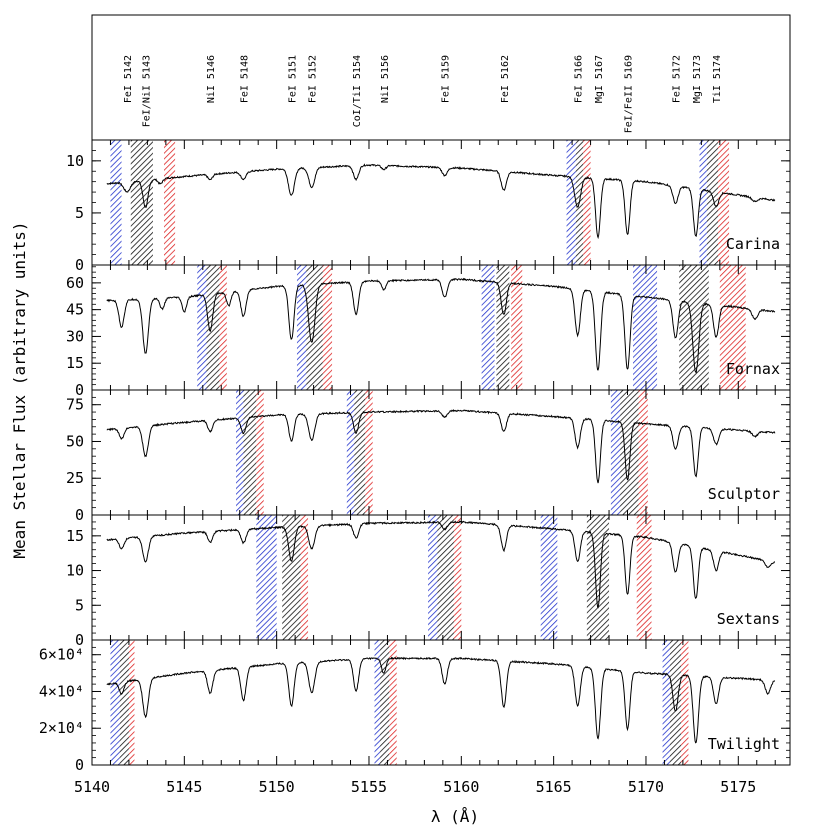 The height and width of the screenshot is (837, 830). What do you see at coordinates (75, 310) in the screenshot?
I see `y-tick-label: 45` at bounding box center [75, 310].